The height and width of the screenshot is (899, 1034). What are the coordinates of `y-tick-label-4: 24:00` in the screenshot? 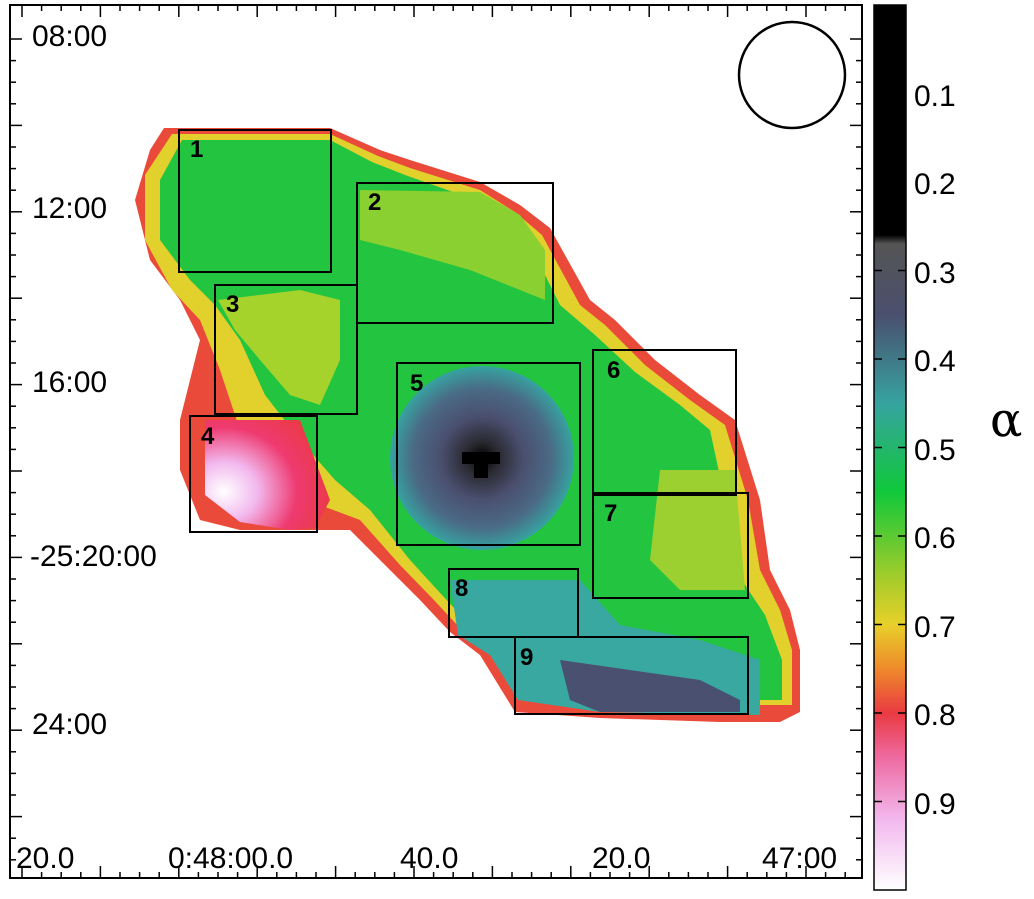 It's located at (69, 724).